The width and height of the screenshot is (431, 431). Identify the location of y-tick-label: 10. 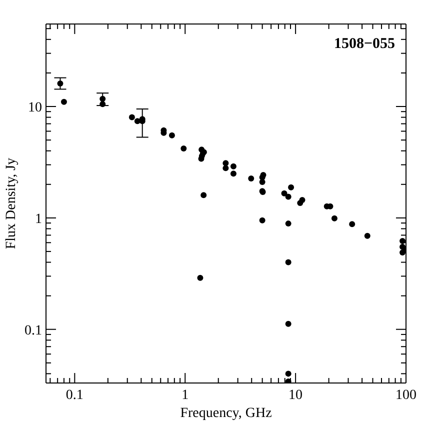
(35, 108).